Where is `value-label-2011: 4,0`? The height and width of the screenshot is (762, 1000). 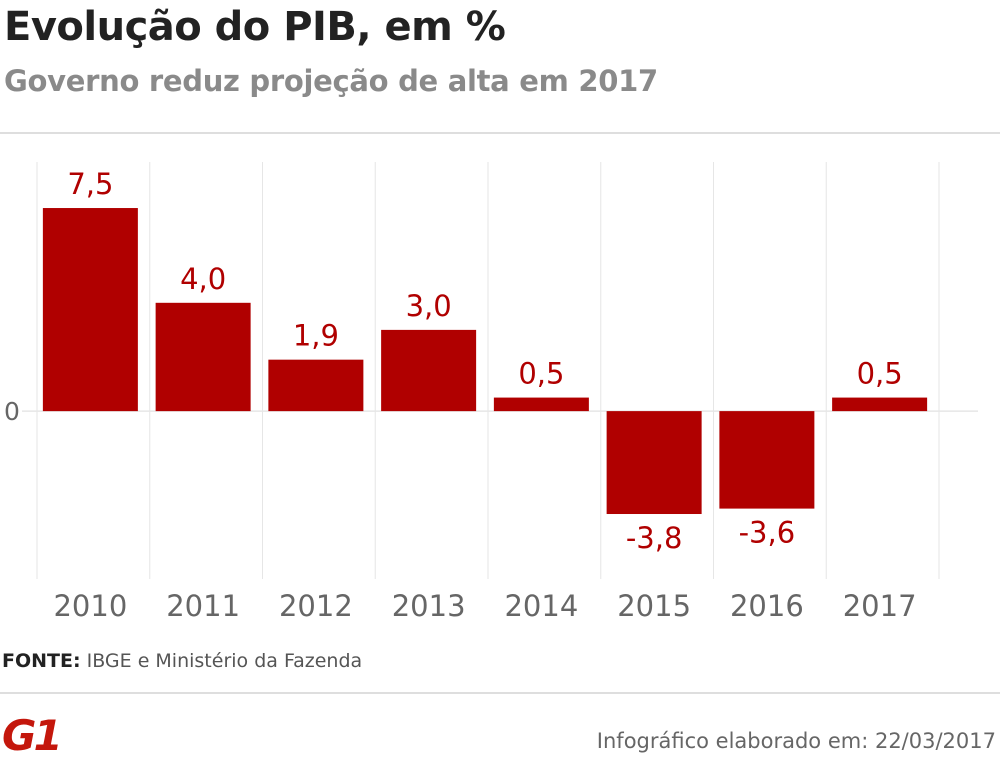
value-label-2011: 4,0 is located at coordinates (203, 279).